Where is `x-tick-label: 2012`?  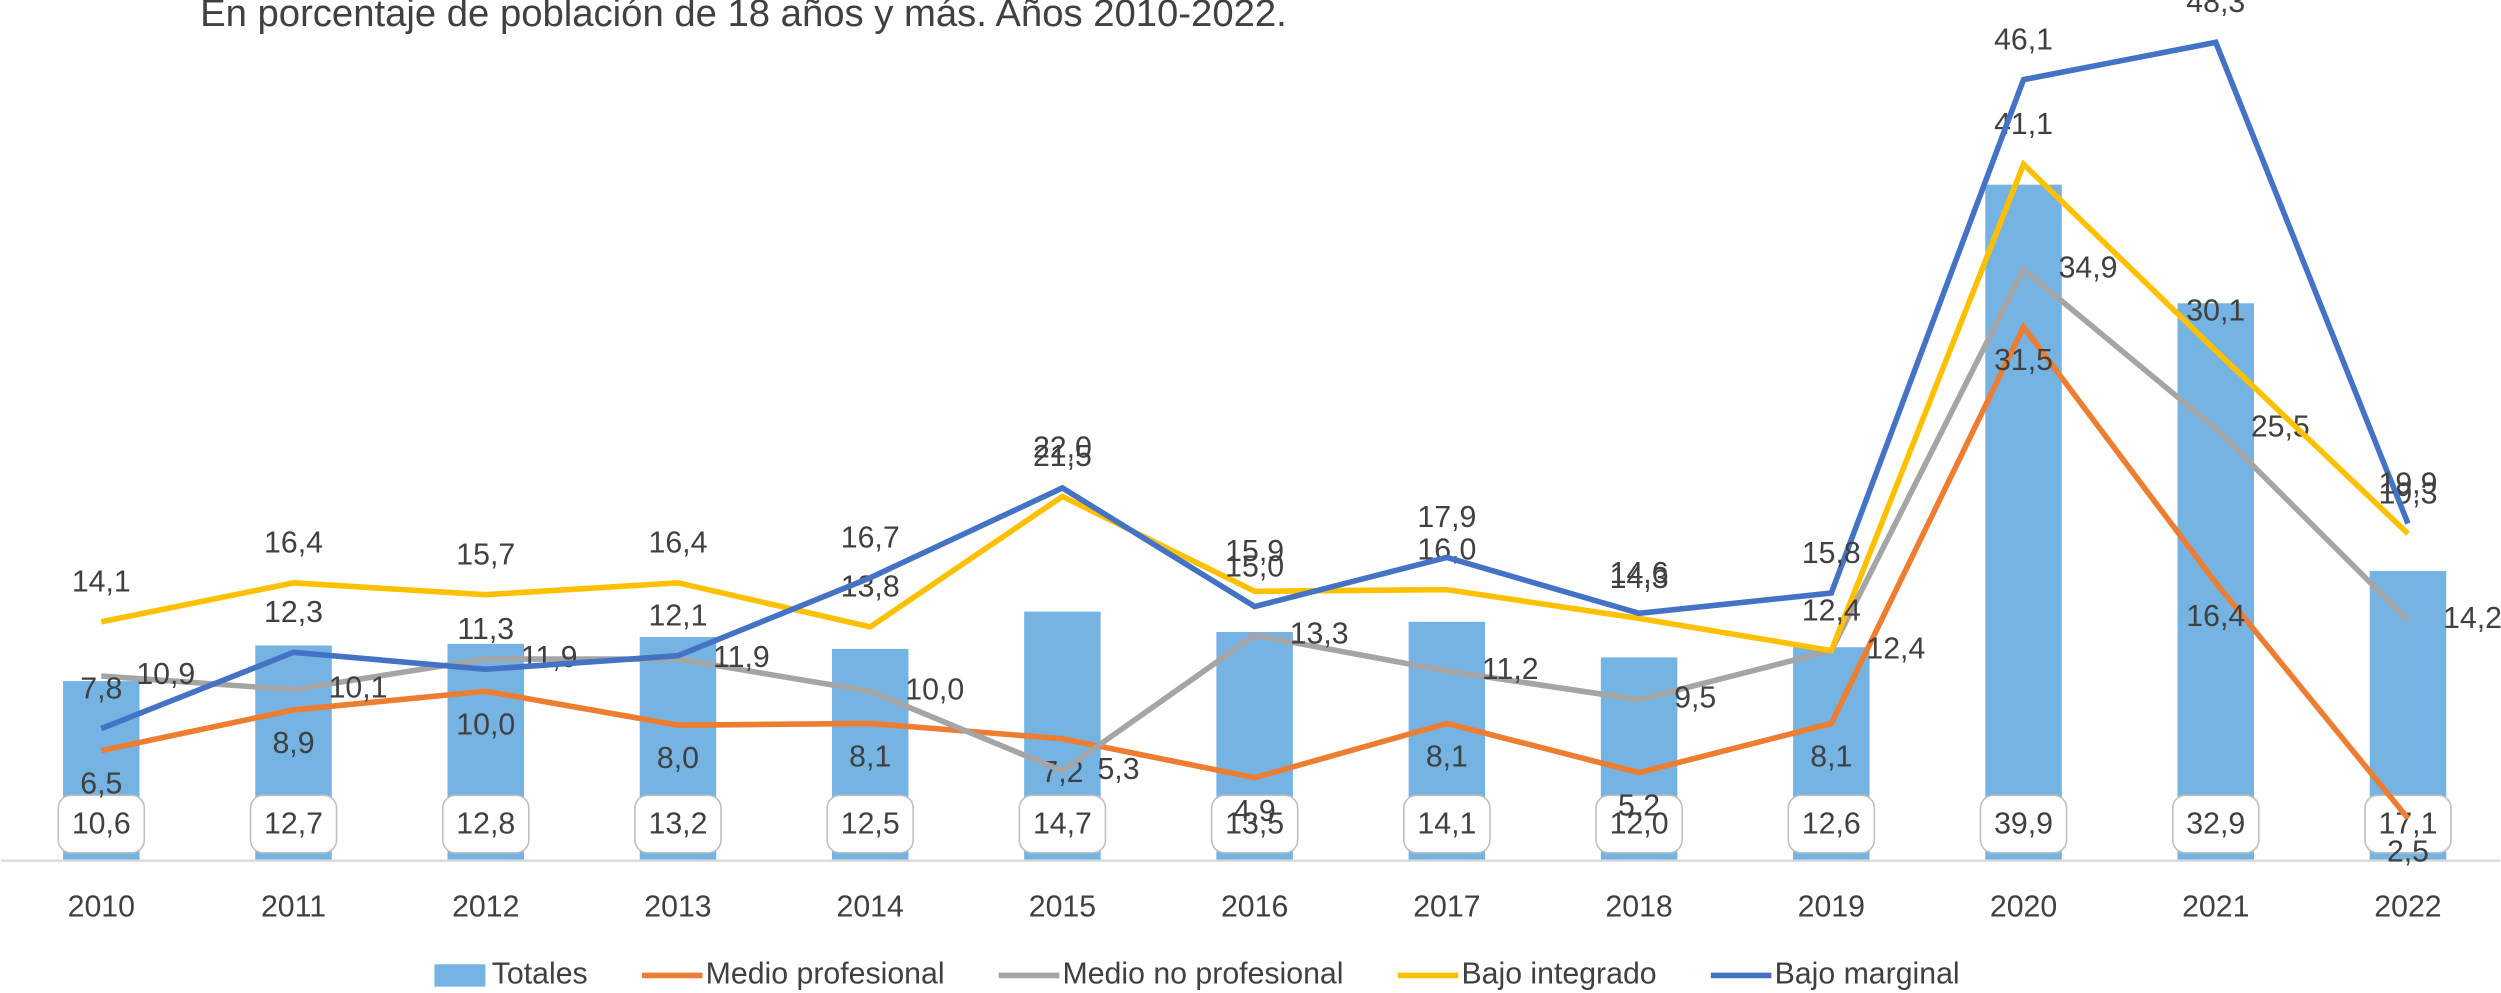 x-tick-label: 2012 is located at coordinates (485, 907).